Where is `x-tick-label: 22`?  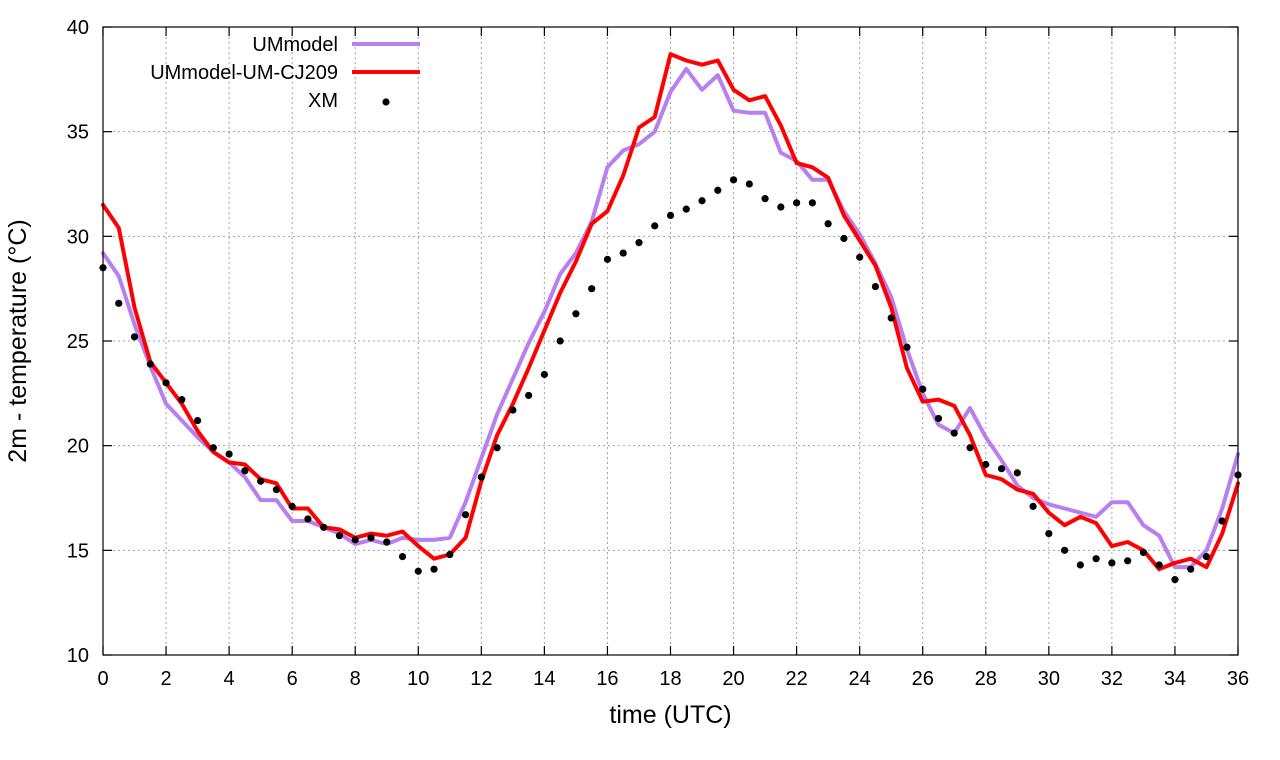
x-tick-label: 22 is located at coordinates (796, 679).